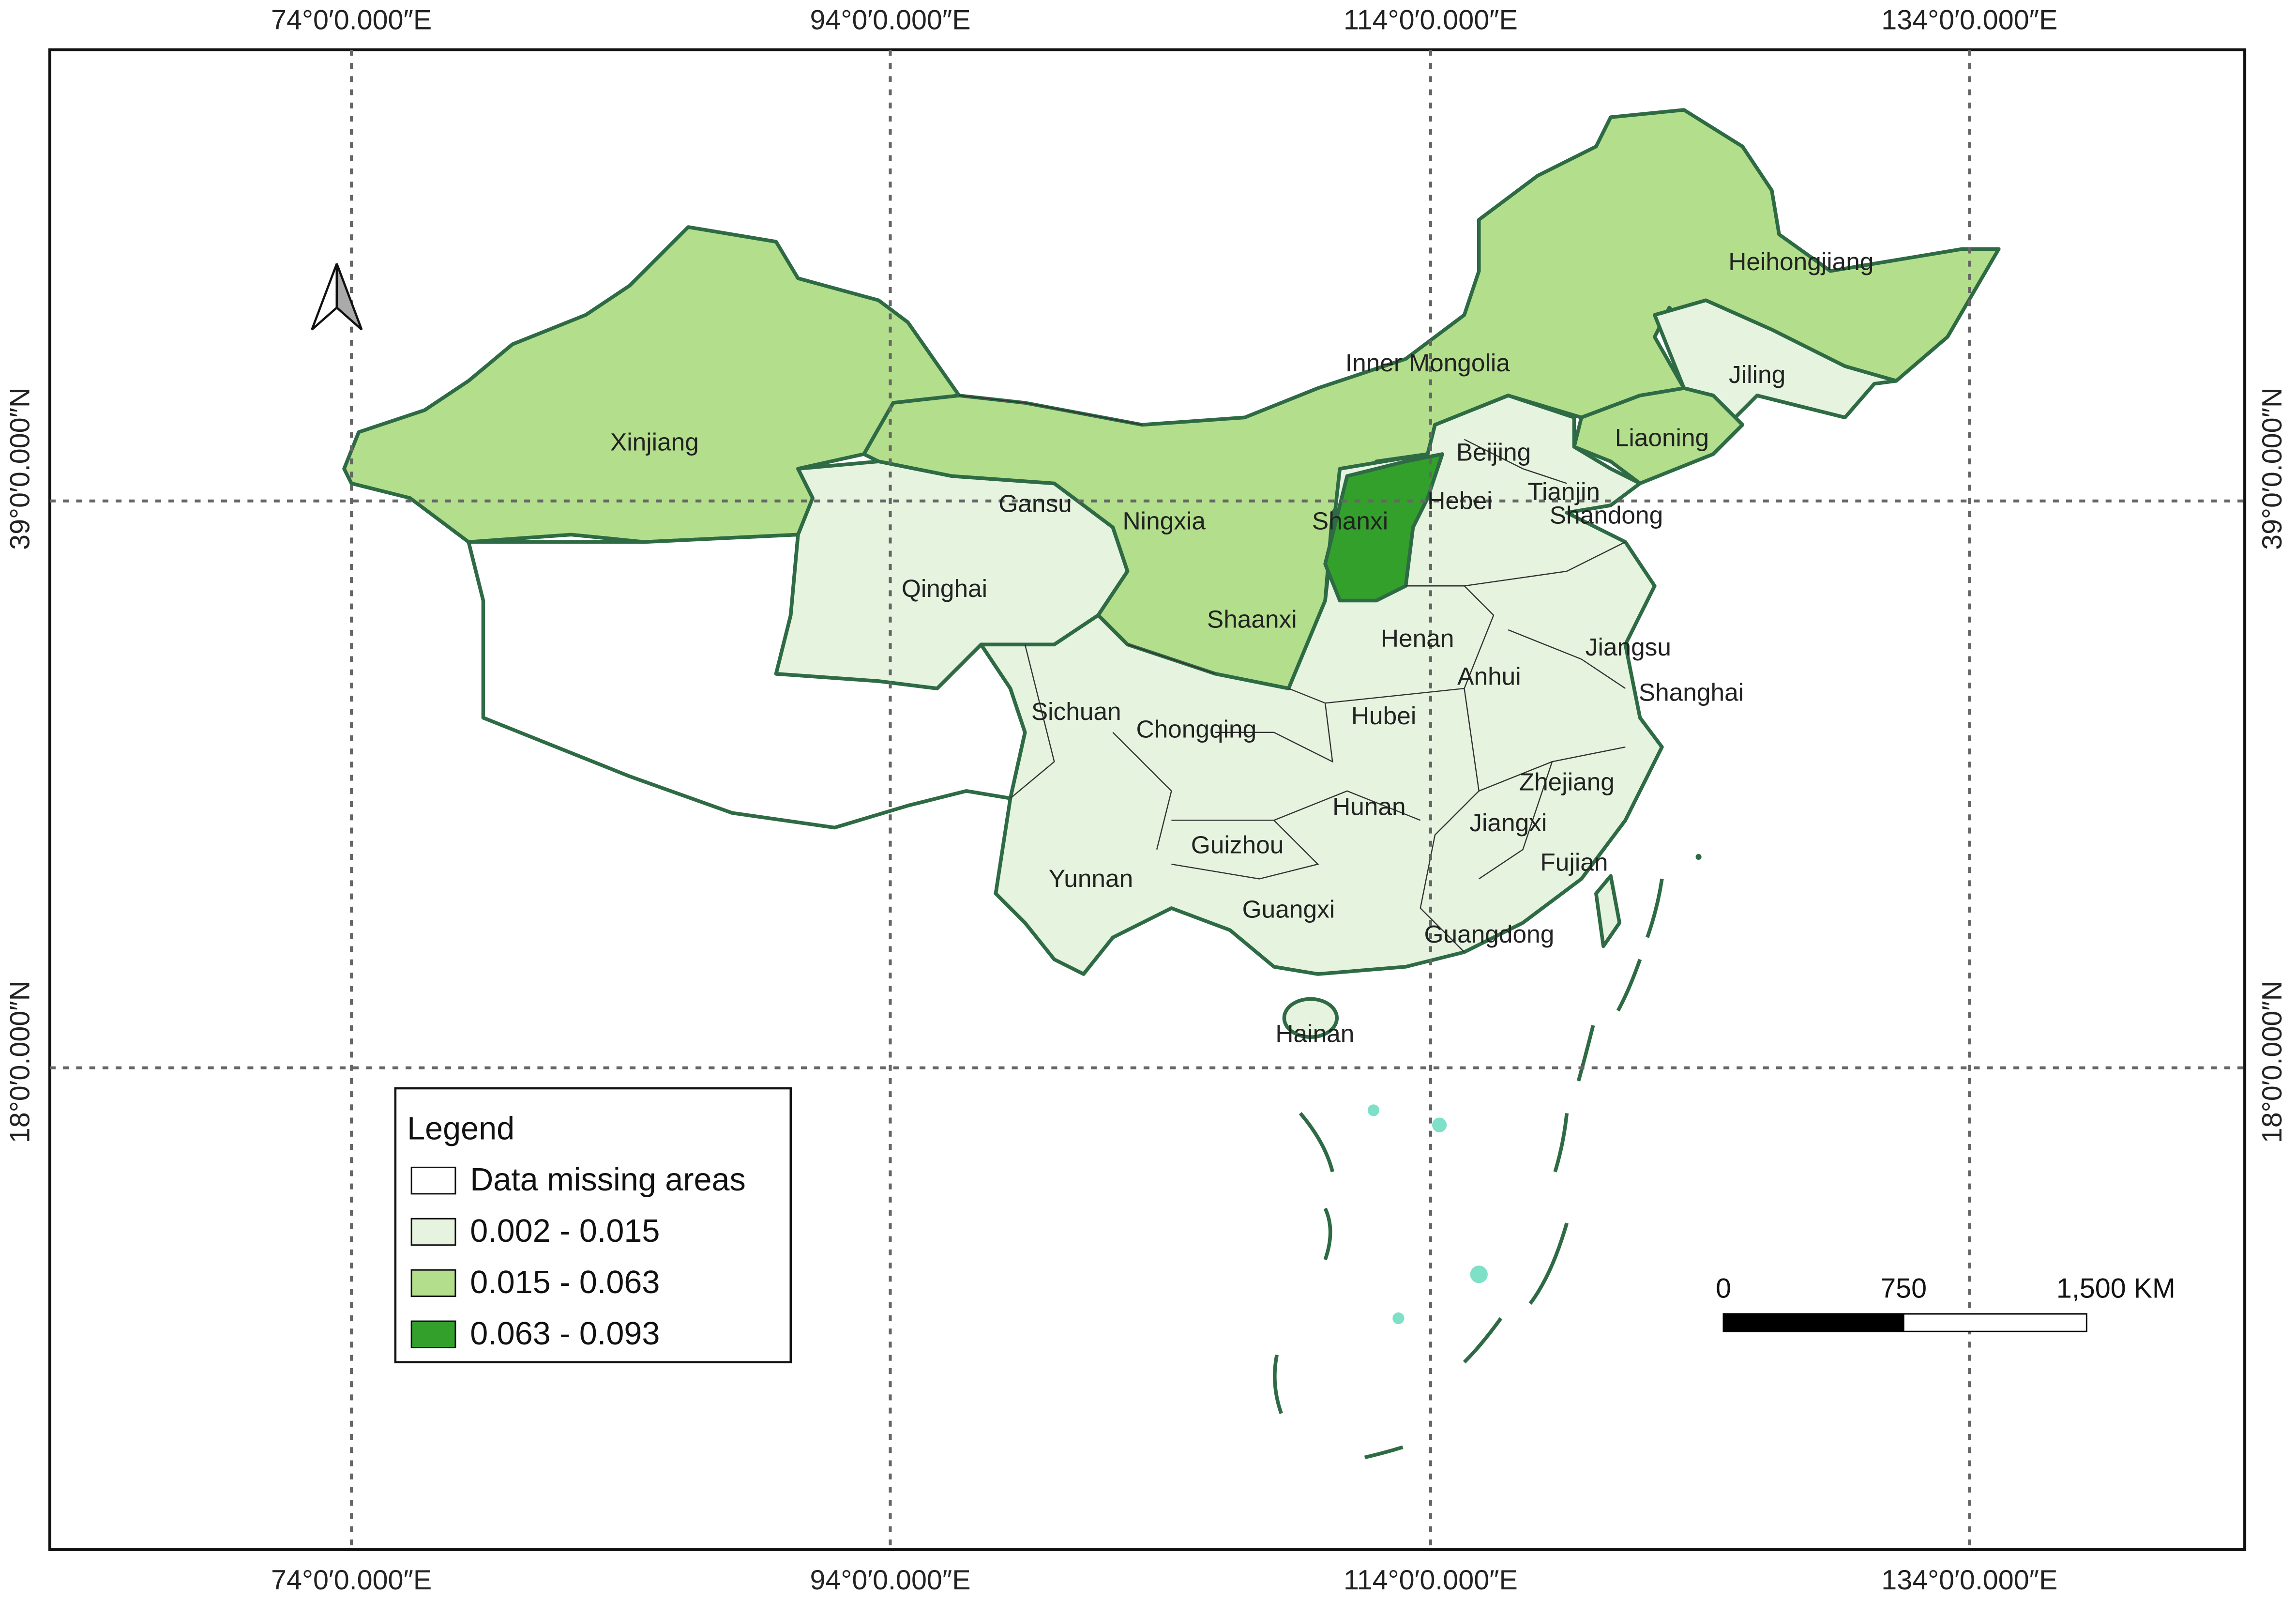 Image resolution: width=2296 pixels, height=1601 pixels. Describe the element at coordinates (1508, 822) in the screenshot. I see `province-label: Jiangxi` at that location.